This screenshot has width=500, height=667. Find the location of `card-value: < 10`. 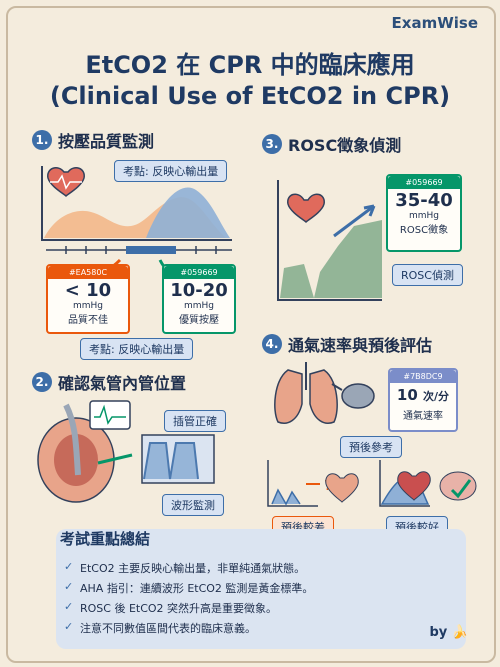

card-value: < 10 is located at coordinates (88, 290).